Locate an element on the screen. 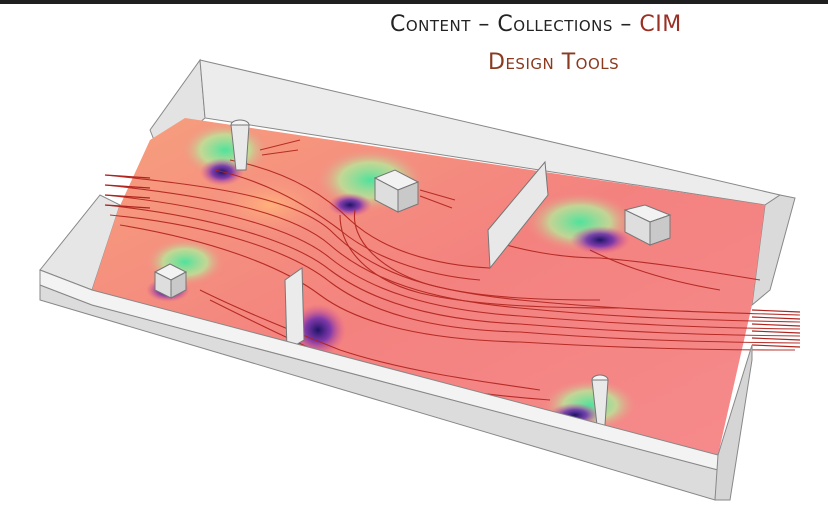 Image resolution: width=828 pixels, height=522 pixels. box-exhibit is located at coordinates (396, 191).